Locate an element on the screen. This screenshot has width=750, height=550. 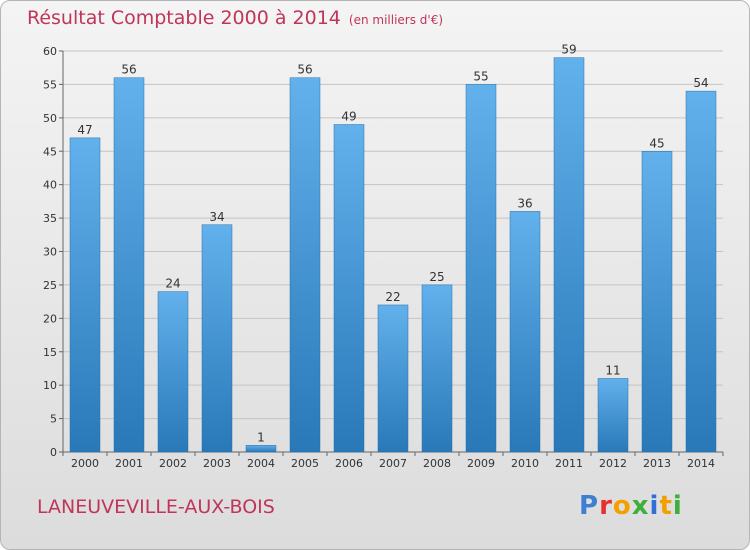
bar-2011 is located at coordinates (569, 255).